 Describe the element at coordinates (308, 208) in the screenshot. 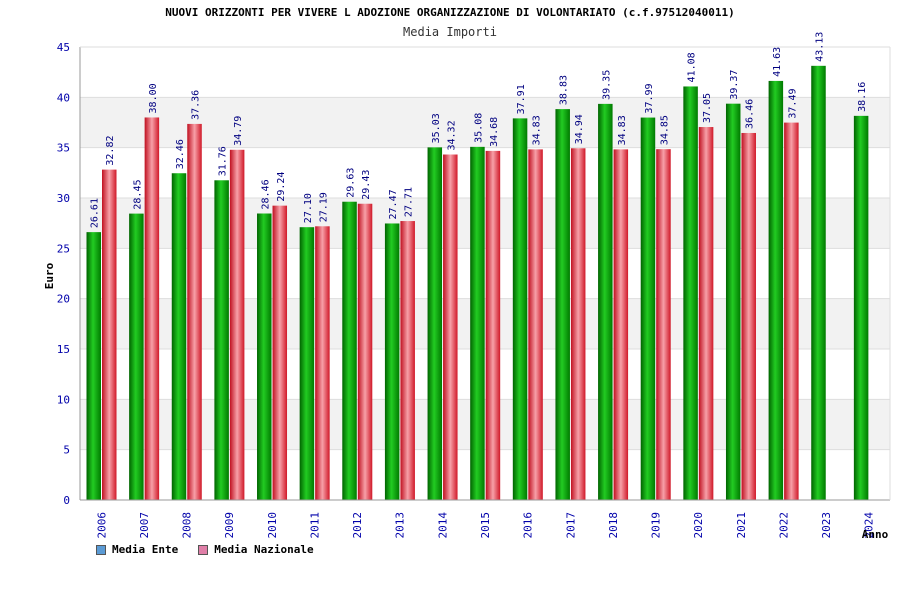

I see `data-label: 27.10` at that location.